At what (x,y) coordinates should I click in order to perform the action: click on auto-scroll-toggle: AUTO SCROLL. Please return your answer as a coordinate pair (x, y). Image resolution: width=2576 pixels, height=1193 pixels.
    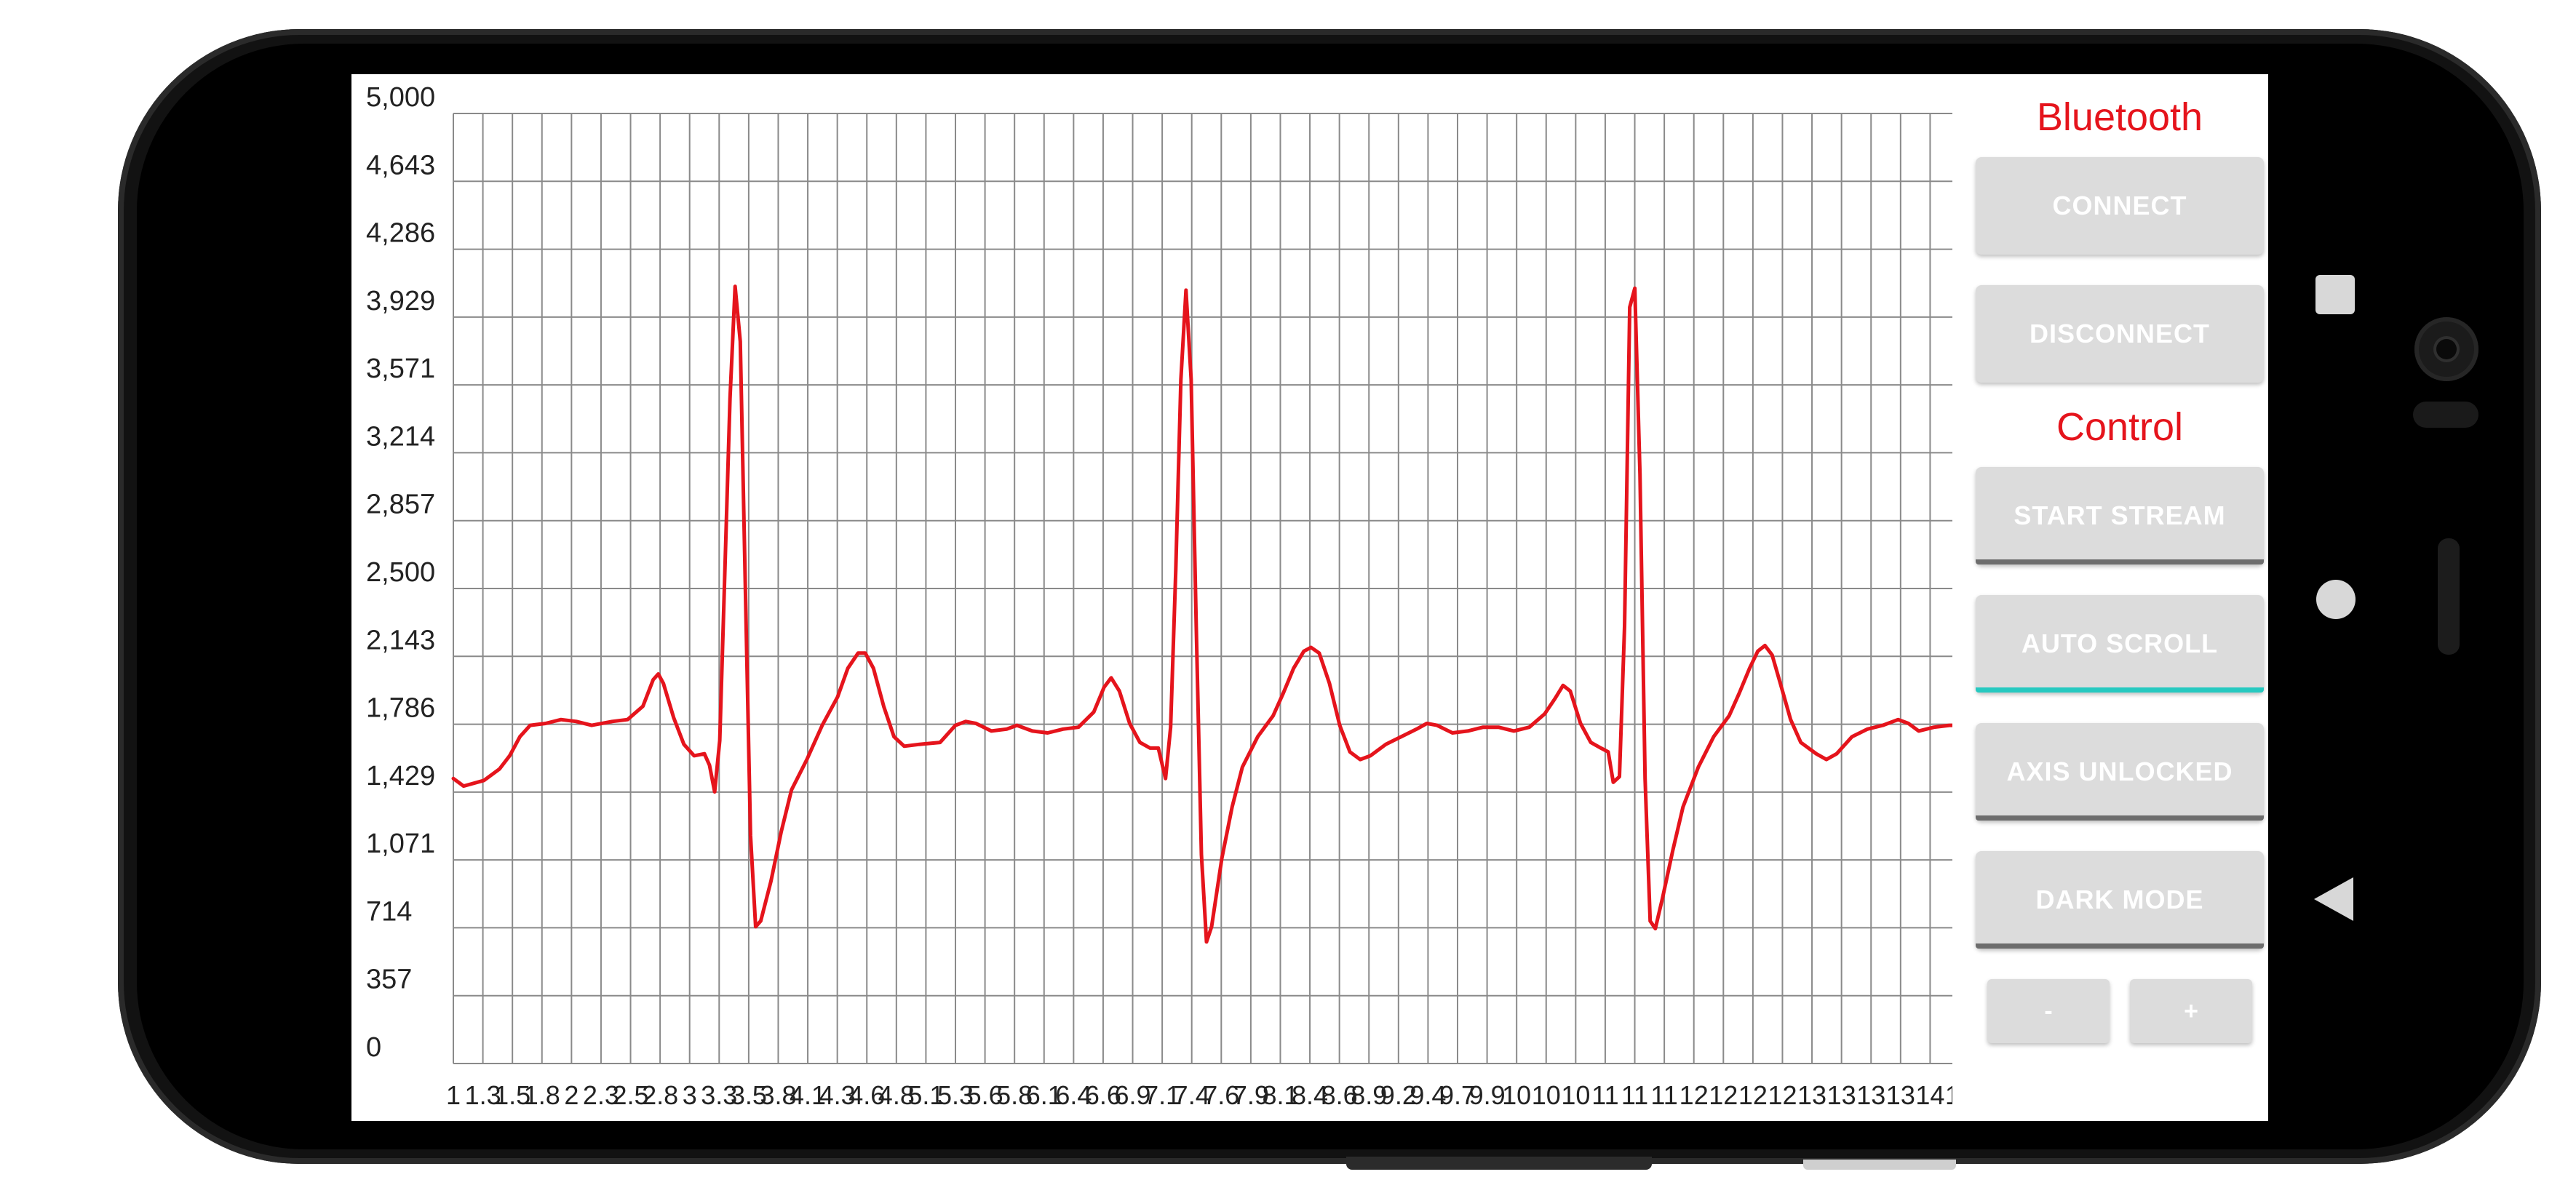
    Looking at the image, I should click on (2120, 644).